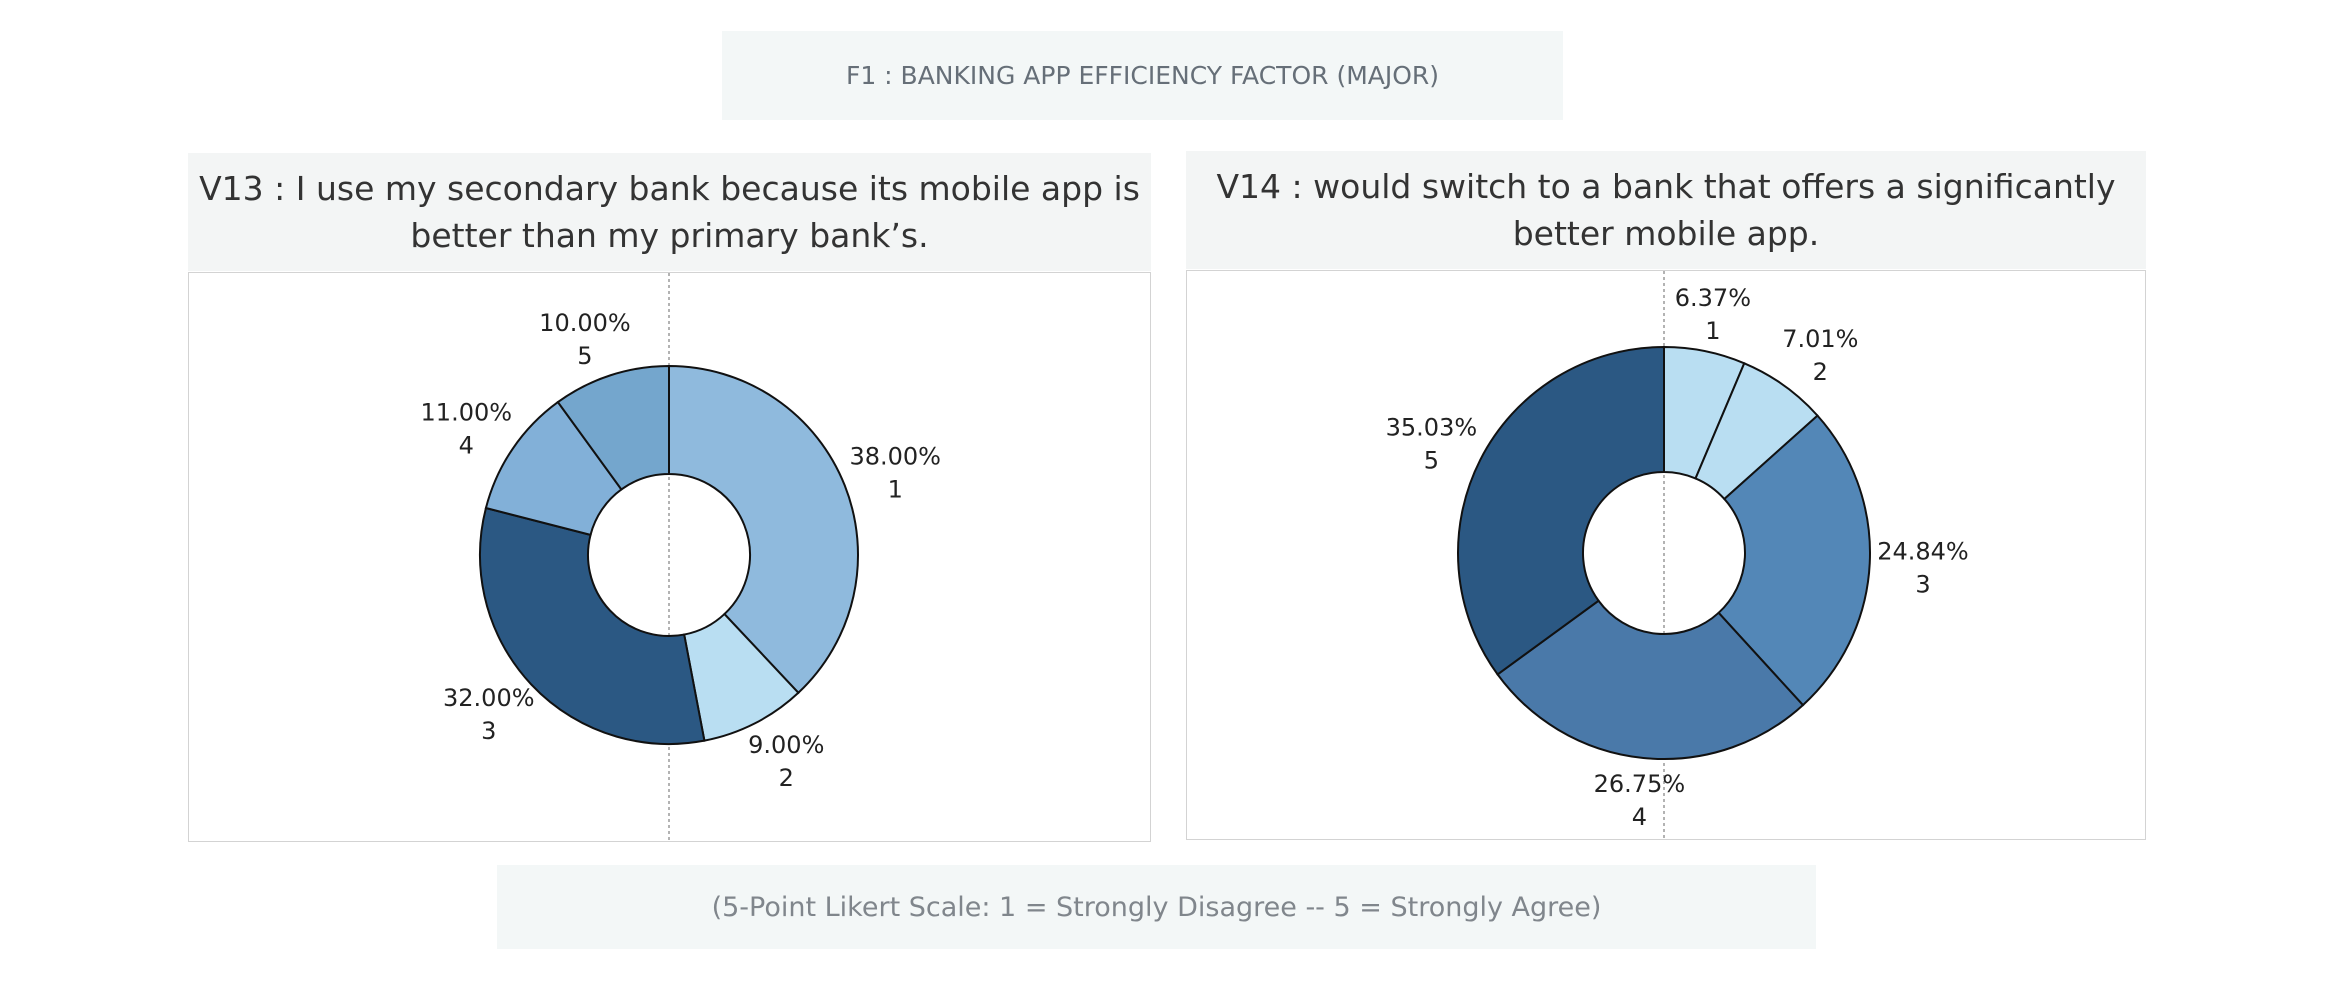 Image resolution: width=2344 pixels, height=1001 pixels. I want to click on slice-percent: 35.03%, so click(1432, 428).